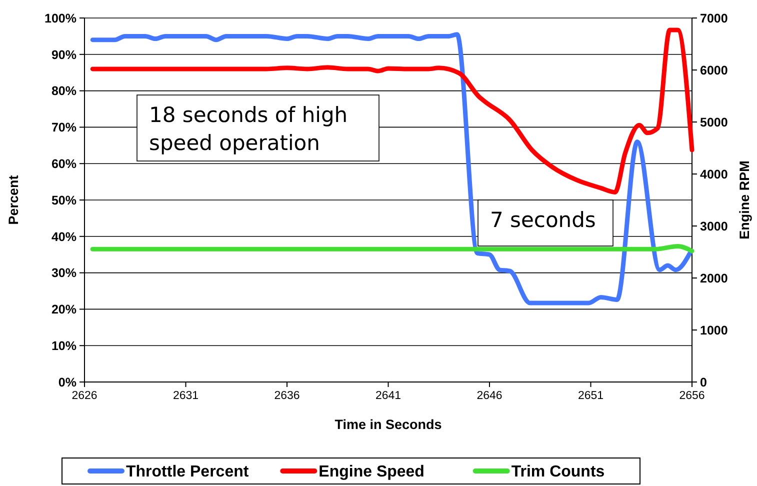  What do you see at coordinates (744, 200) in the screenshot?
I see `y2-axis-title: Engine RPM` at bounding box center [744, 200].